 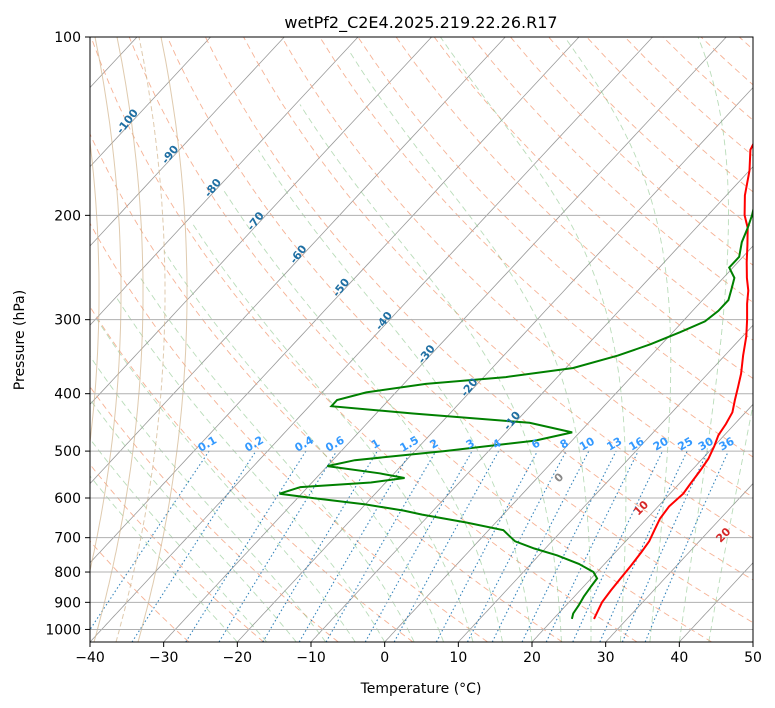 What do you see at coordinates (63, 630) in the screenshot?
I see `y-tick-label: 1000` at bounding box center [63, 630].